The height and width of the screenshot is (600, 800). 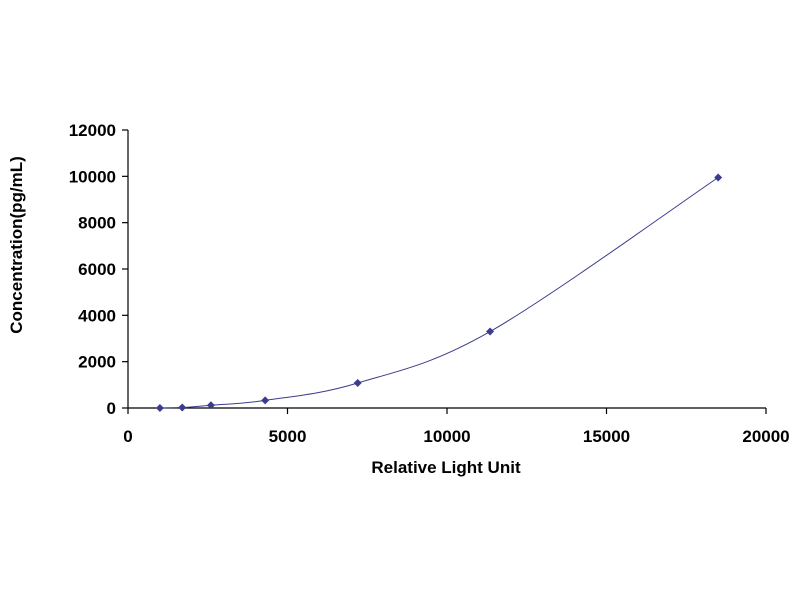 I want to click on y-tick-label: 10000, so click(x=92, y=176).